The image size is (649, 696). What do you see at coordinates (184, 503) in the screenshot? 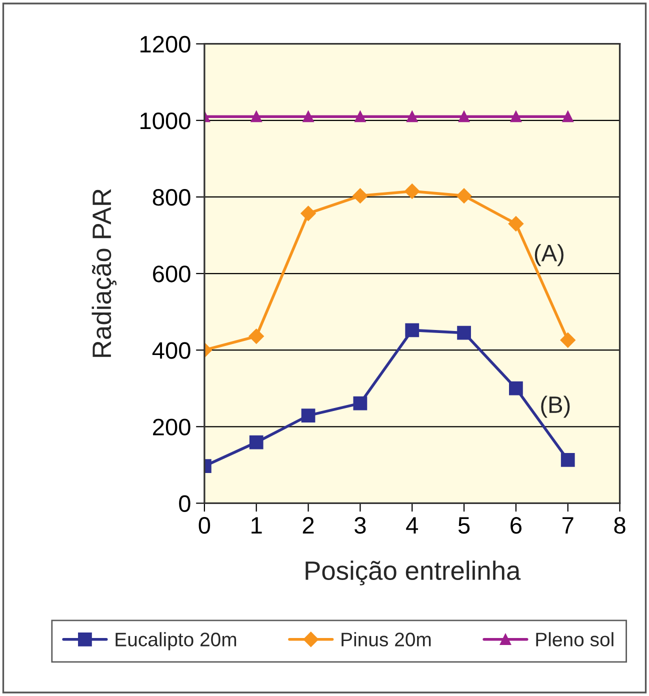
I see `y-tick-label: 0` at bounding box center [184, 503].